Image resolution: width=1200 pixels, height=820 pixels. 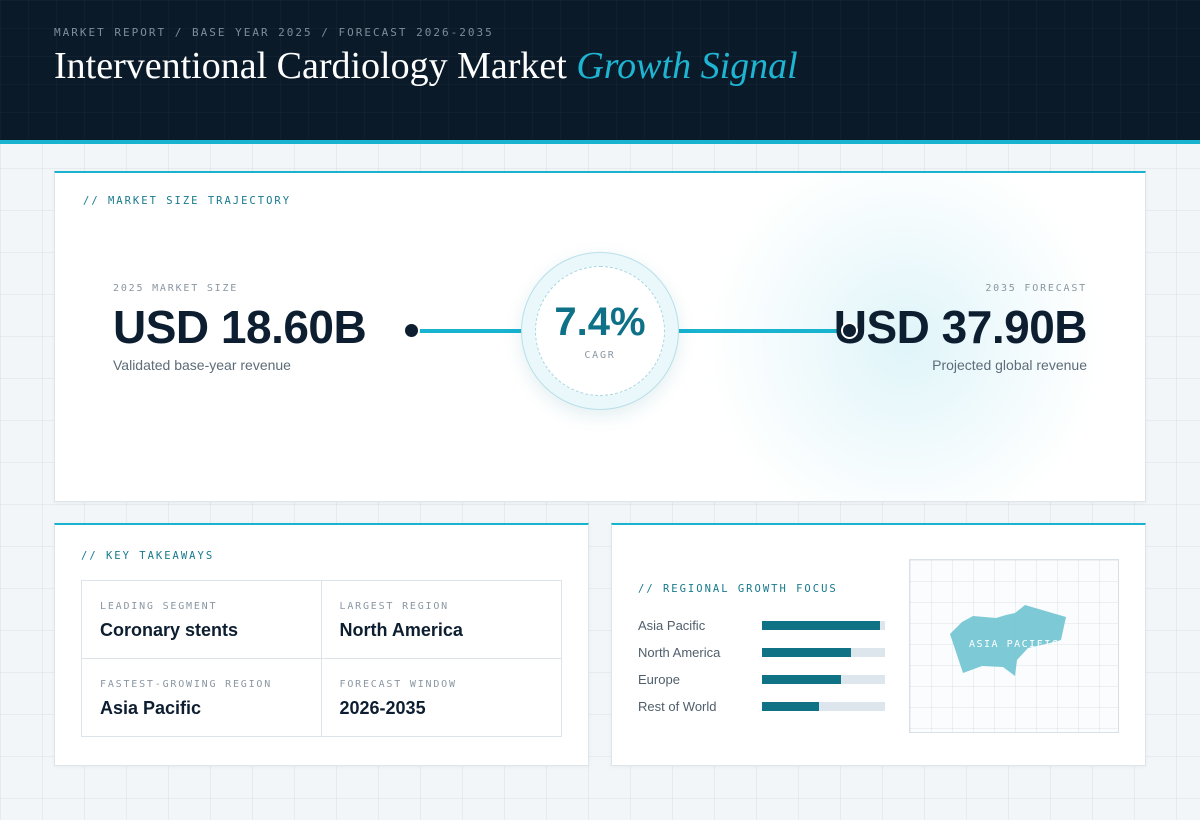 What do you see at coordinates (1009, 365) in the screenshot?
I see `forecast-note: Projected global revenue` at bounding box center [1009, 365].